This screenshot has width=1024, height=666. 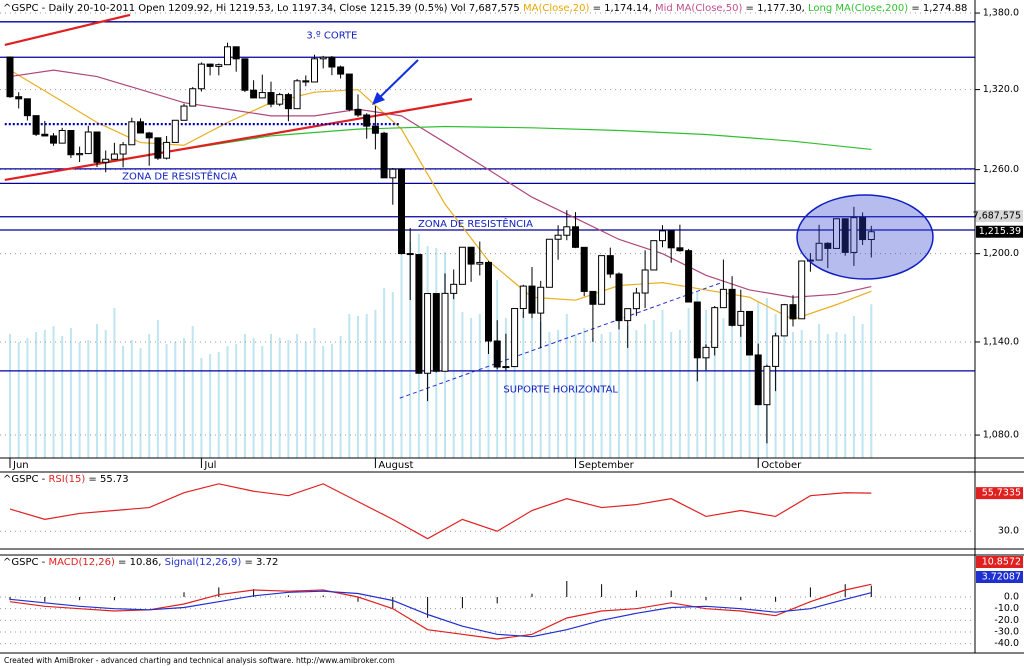 What do you see at coordinates (66, 479) in the screenshot?
I see `panel-header: ^GSPC - RSI(15) = 55.73` at bounding box center [66, 479].